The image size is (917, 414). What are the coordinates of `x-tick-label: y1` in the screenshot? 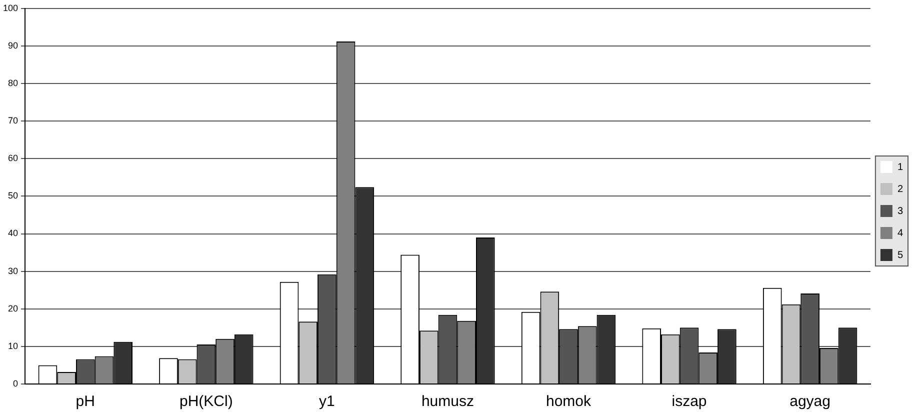 It's located at (327, 401).